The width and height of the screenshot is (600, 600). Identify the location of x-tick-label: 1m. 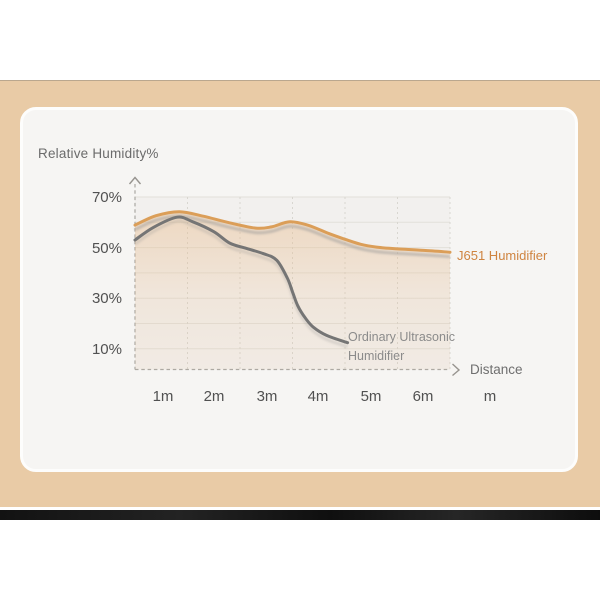
(163, 396).